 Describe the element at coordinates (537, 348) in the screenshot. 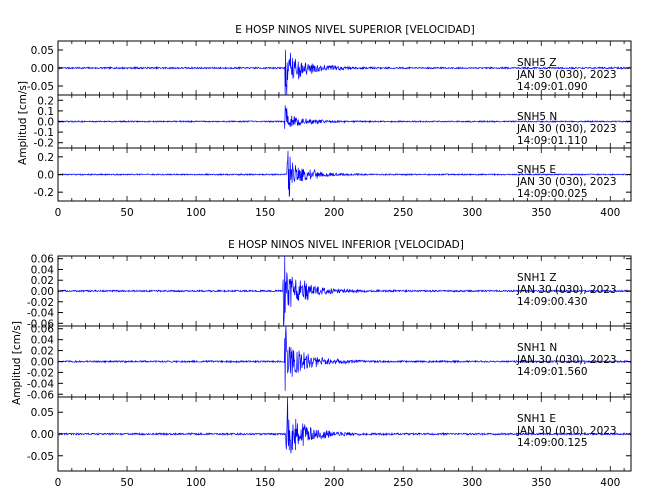

I see `station-component-label: SNH1 N` at that location.